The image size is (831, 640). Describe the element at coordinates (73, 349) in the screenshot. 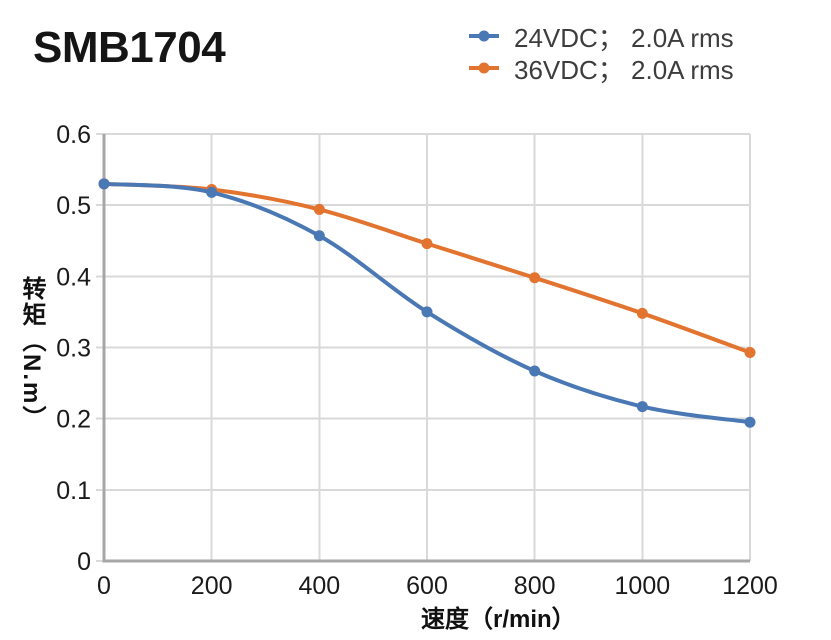

I see `y-tick-label: 0.3` at that location.